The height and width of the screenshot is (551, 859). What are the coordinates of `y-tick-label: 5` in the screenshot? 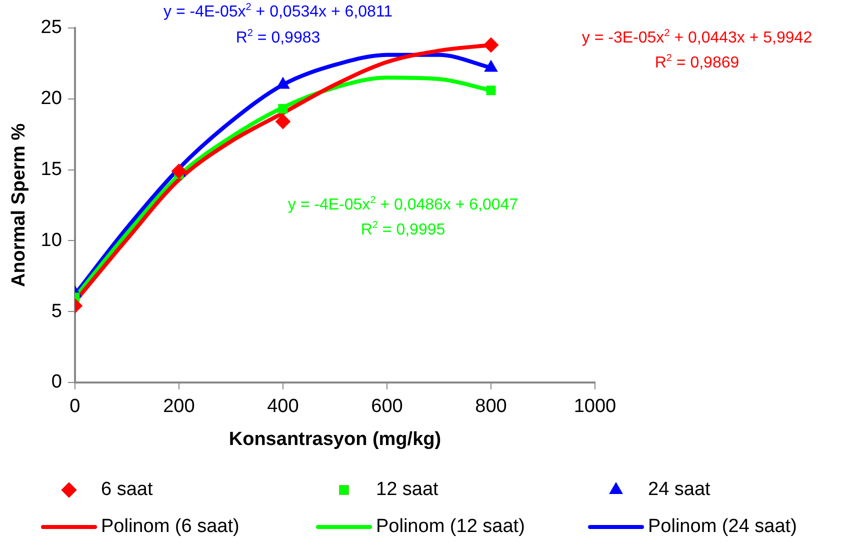 It's located at (56, 311).